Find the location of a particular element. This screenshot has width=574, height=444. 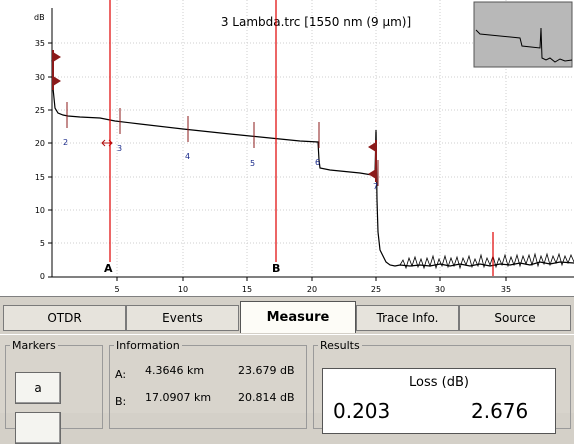

tab-measure: Measure is located at coordinates (298, 317).